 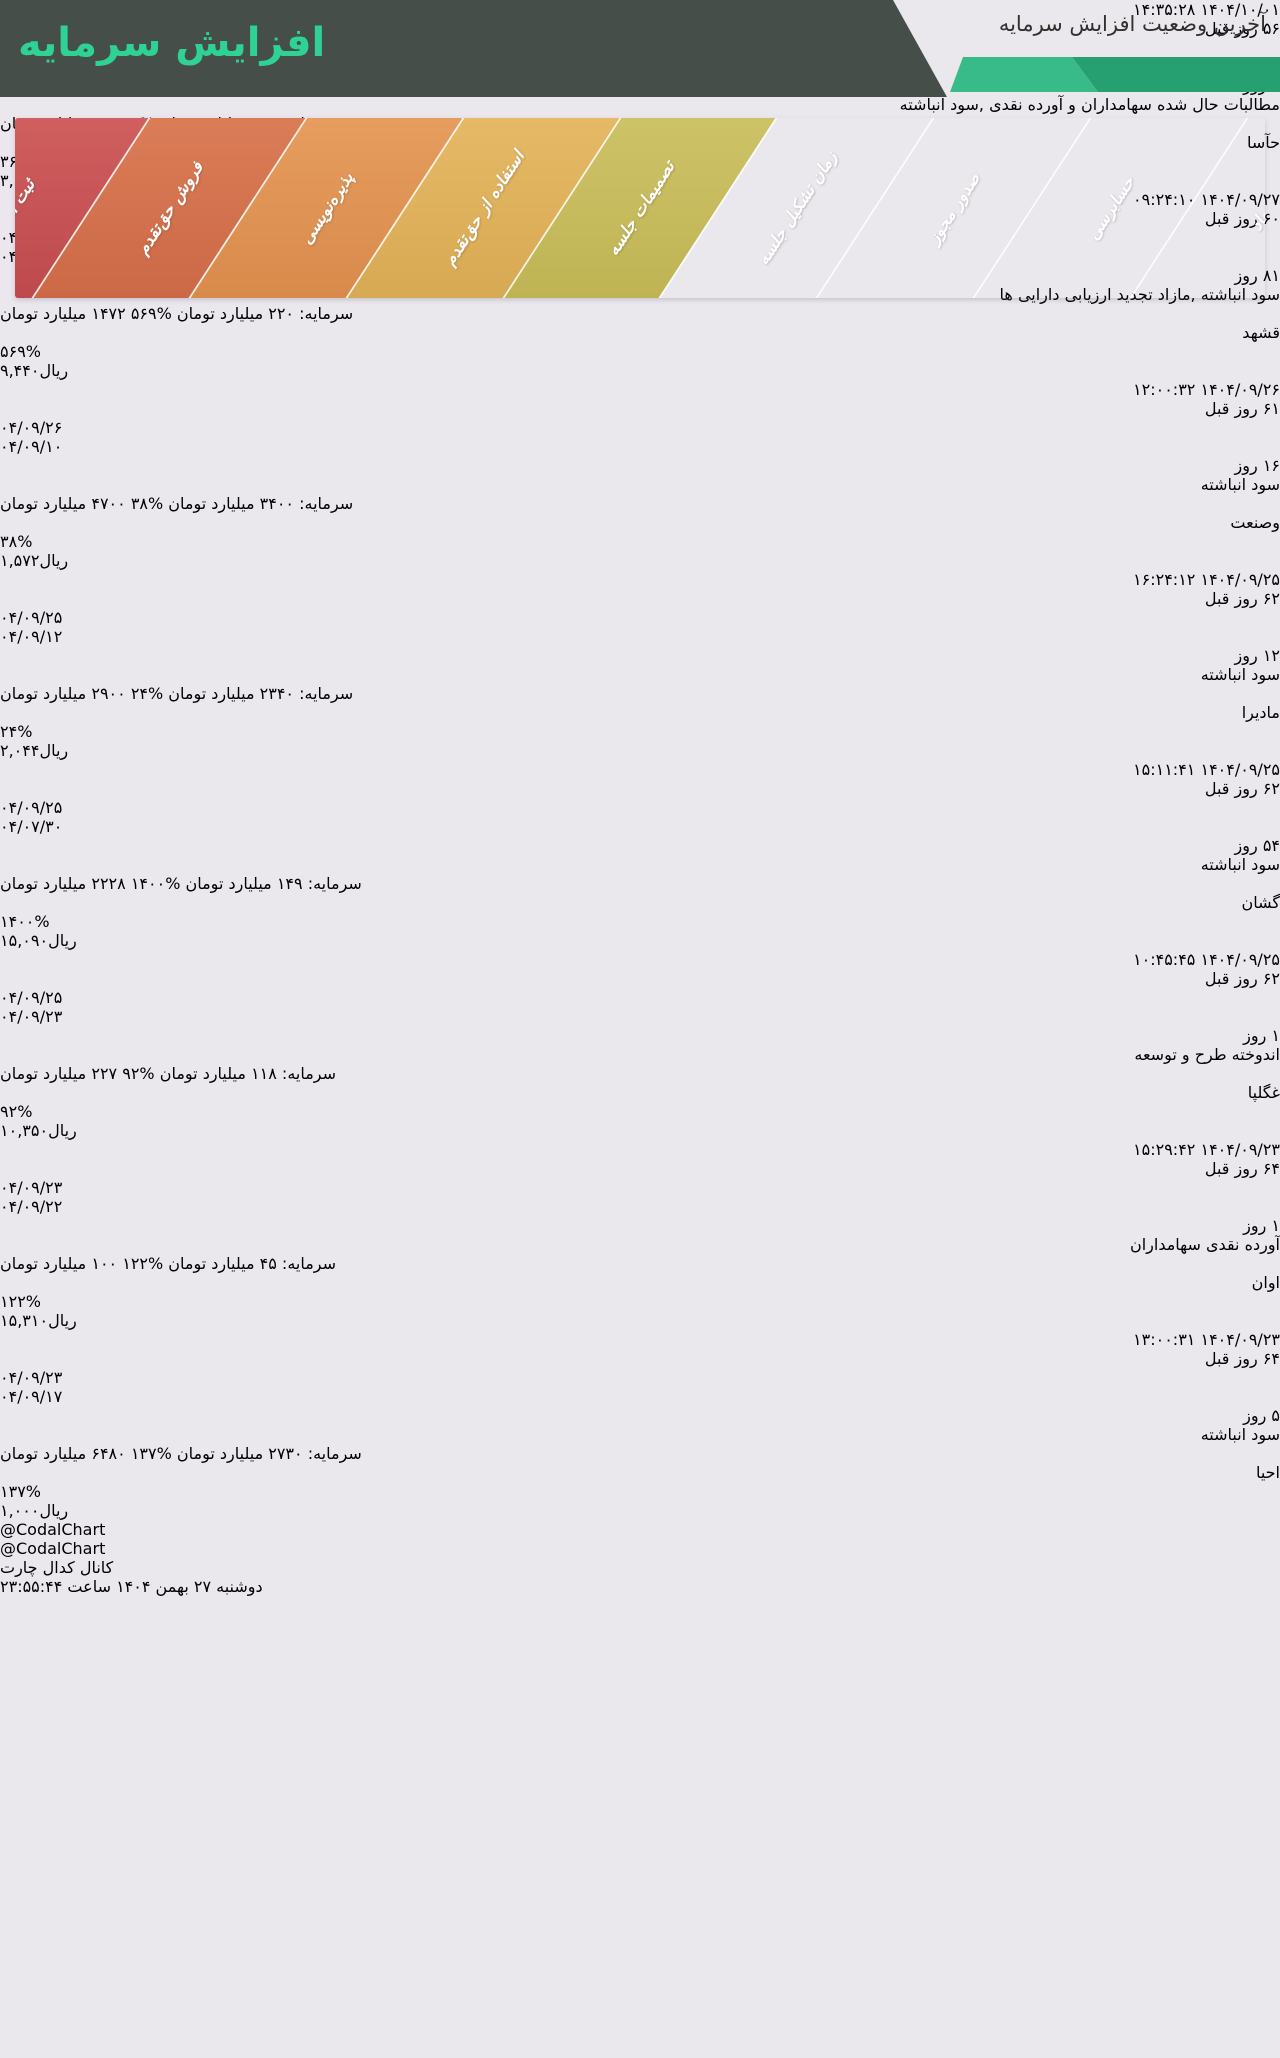 I want to click on company-panel: مادیرا ۲۴% ۲,۰۴۴ریال, so click(x=640, y=731).